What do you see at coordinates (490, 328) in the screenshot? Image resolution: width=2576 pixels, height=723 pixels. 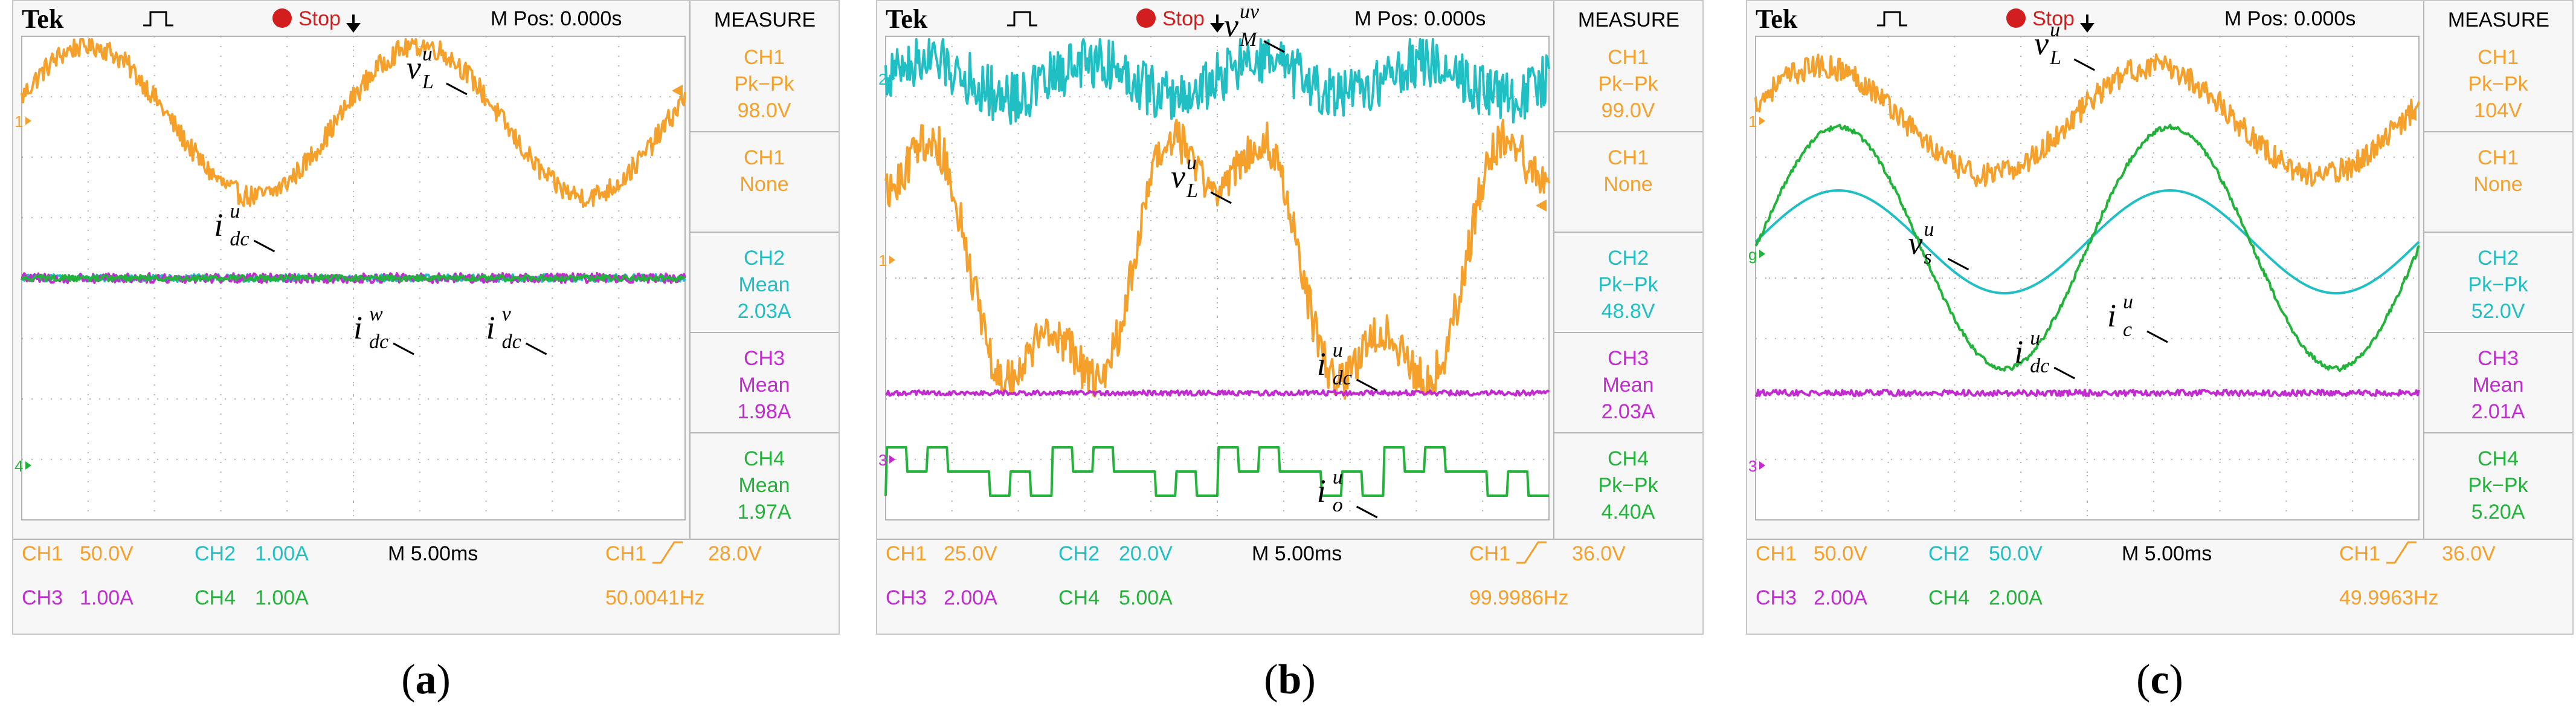 I see `label-base: i` at bounding box center [490, 328].